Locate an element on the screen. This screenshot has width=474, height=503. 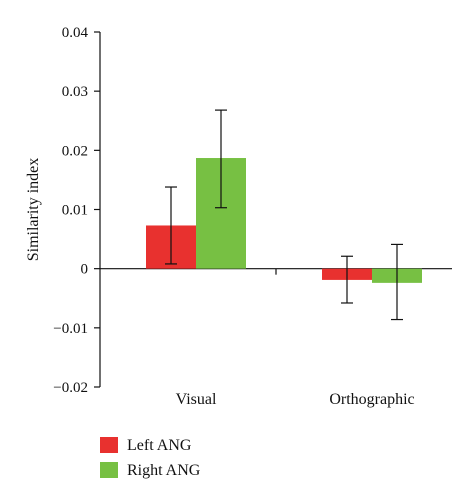
y-tick-label: −0.02 is located at coordinates (70, 388).